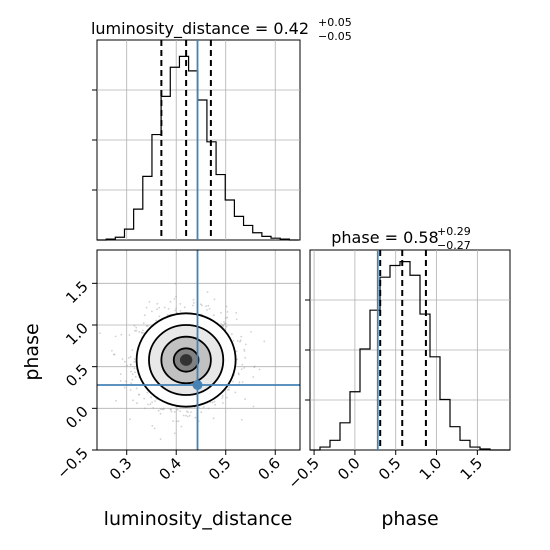 The width and height of the screenshot is (550, 550). What do you see at coordinates (454, 245) in the screenshot?
I see `phase-lower-error: −0.27` at bounding box center [454, 245].